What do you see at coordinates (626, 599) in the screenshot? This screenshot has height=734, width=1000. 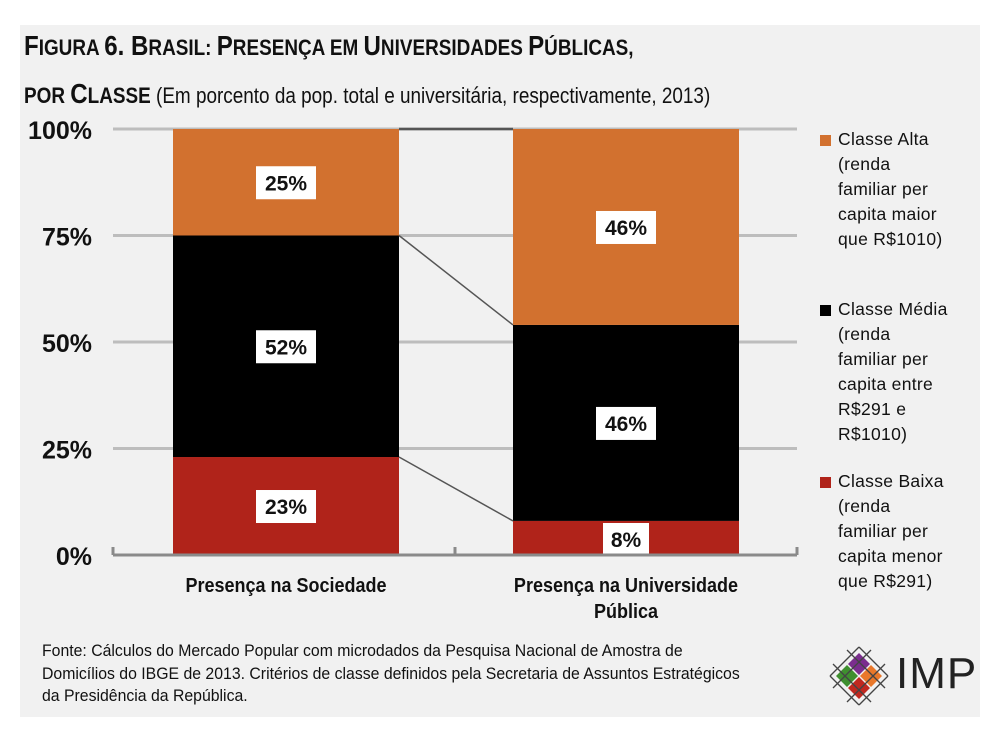 I see `x-tick-label-1: Presença na Universidade Pública` at bounding box center [626, 599].